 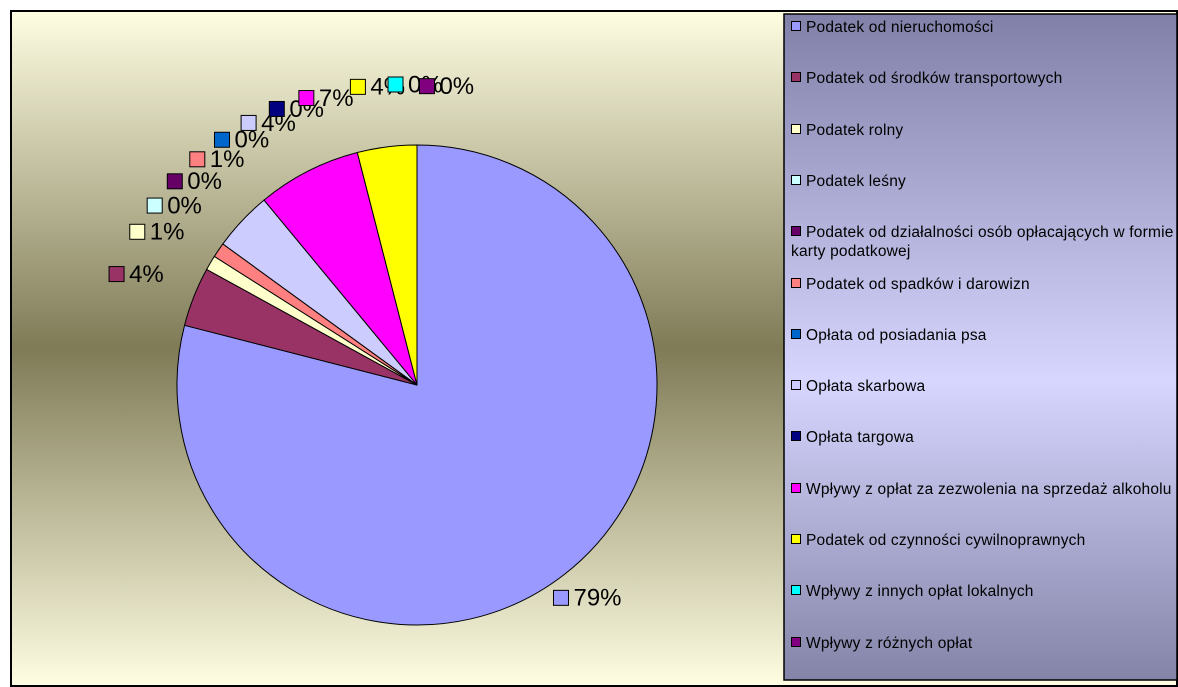 What do you see at coordinates (984, 130) in the screenshot?
I see `legend-item: Podatek rolny` at bounding box center [984, 130].